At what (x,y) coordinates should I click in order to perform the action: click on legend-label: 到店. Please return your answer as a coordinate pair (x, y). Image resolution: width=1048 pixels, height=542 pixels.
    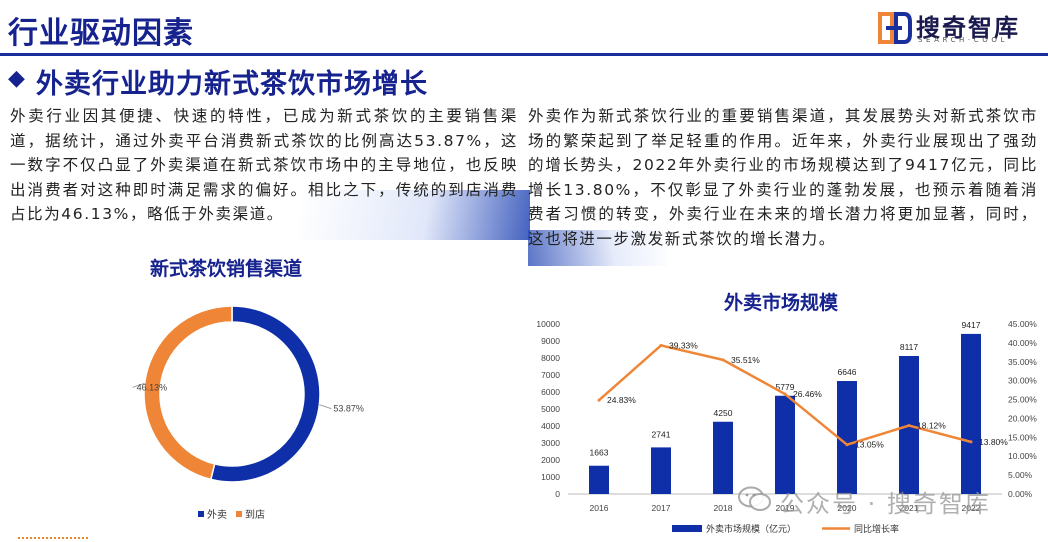
    Looking at the image, I should click on (255, 514).